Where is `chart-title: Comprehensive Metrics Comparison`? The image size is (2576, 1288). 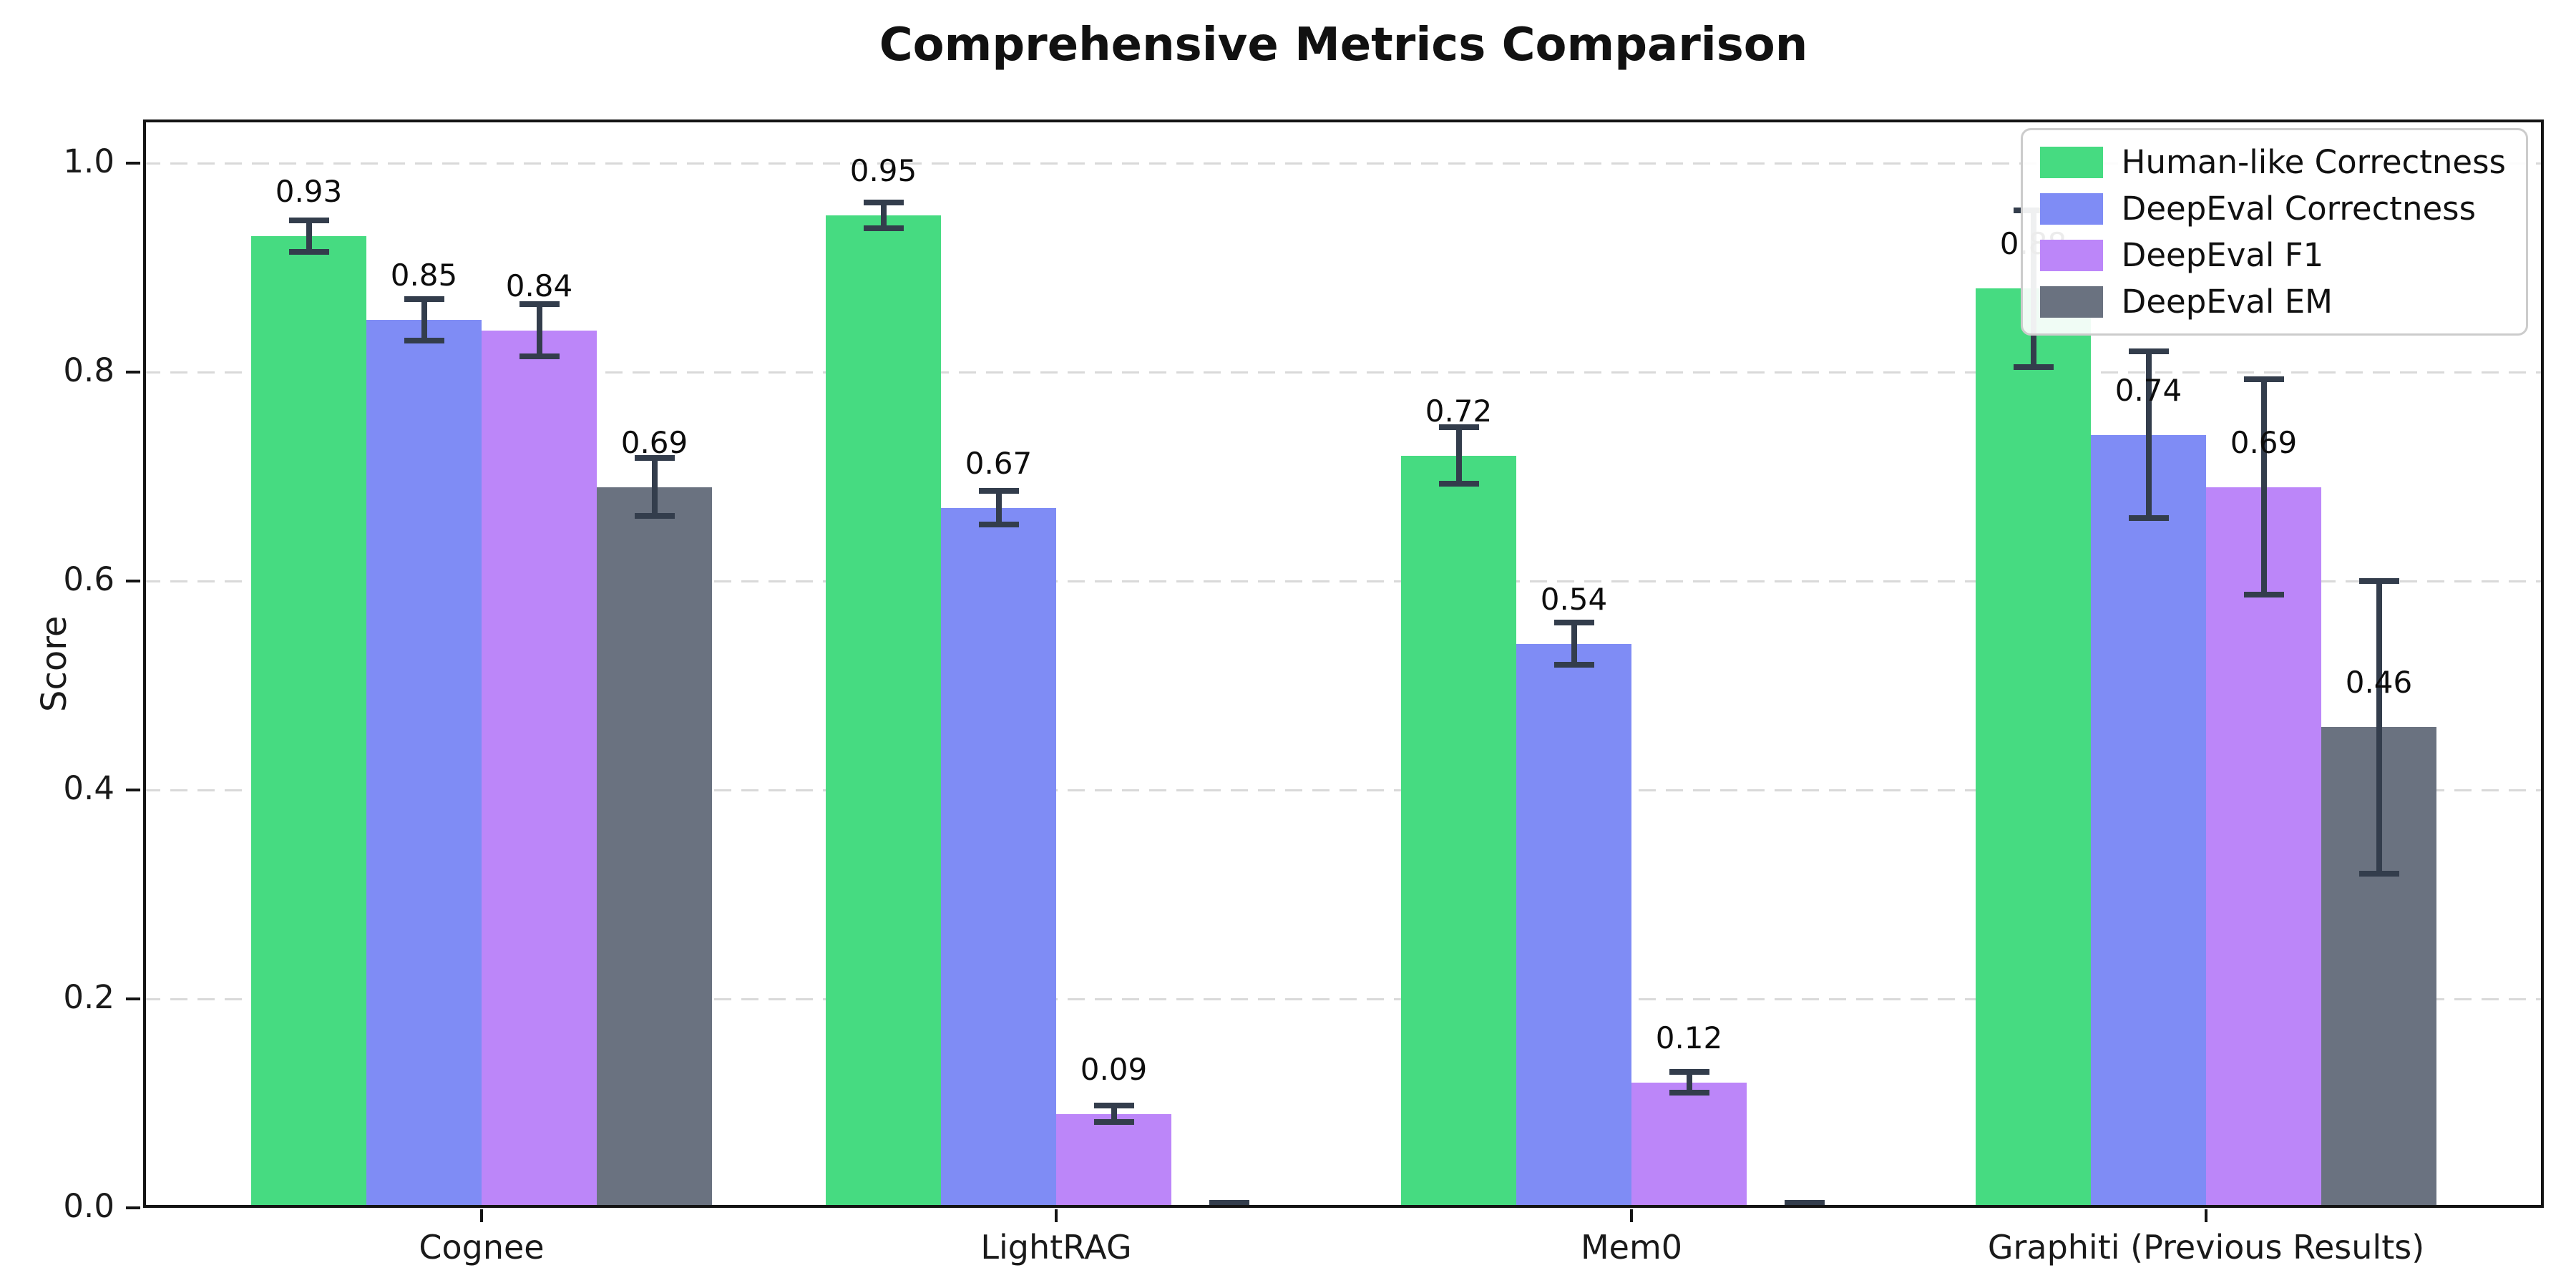
chart-title: Comprehensive Metrics Comparison is located at coordinates (1343, 45).